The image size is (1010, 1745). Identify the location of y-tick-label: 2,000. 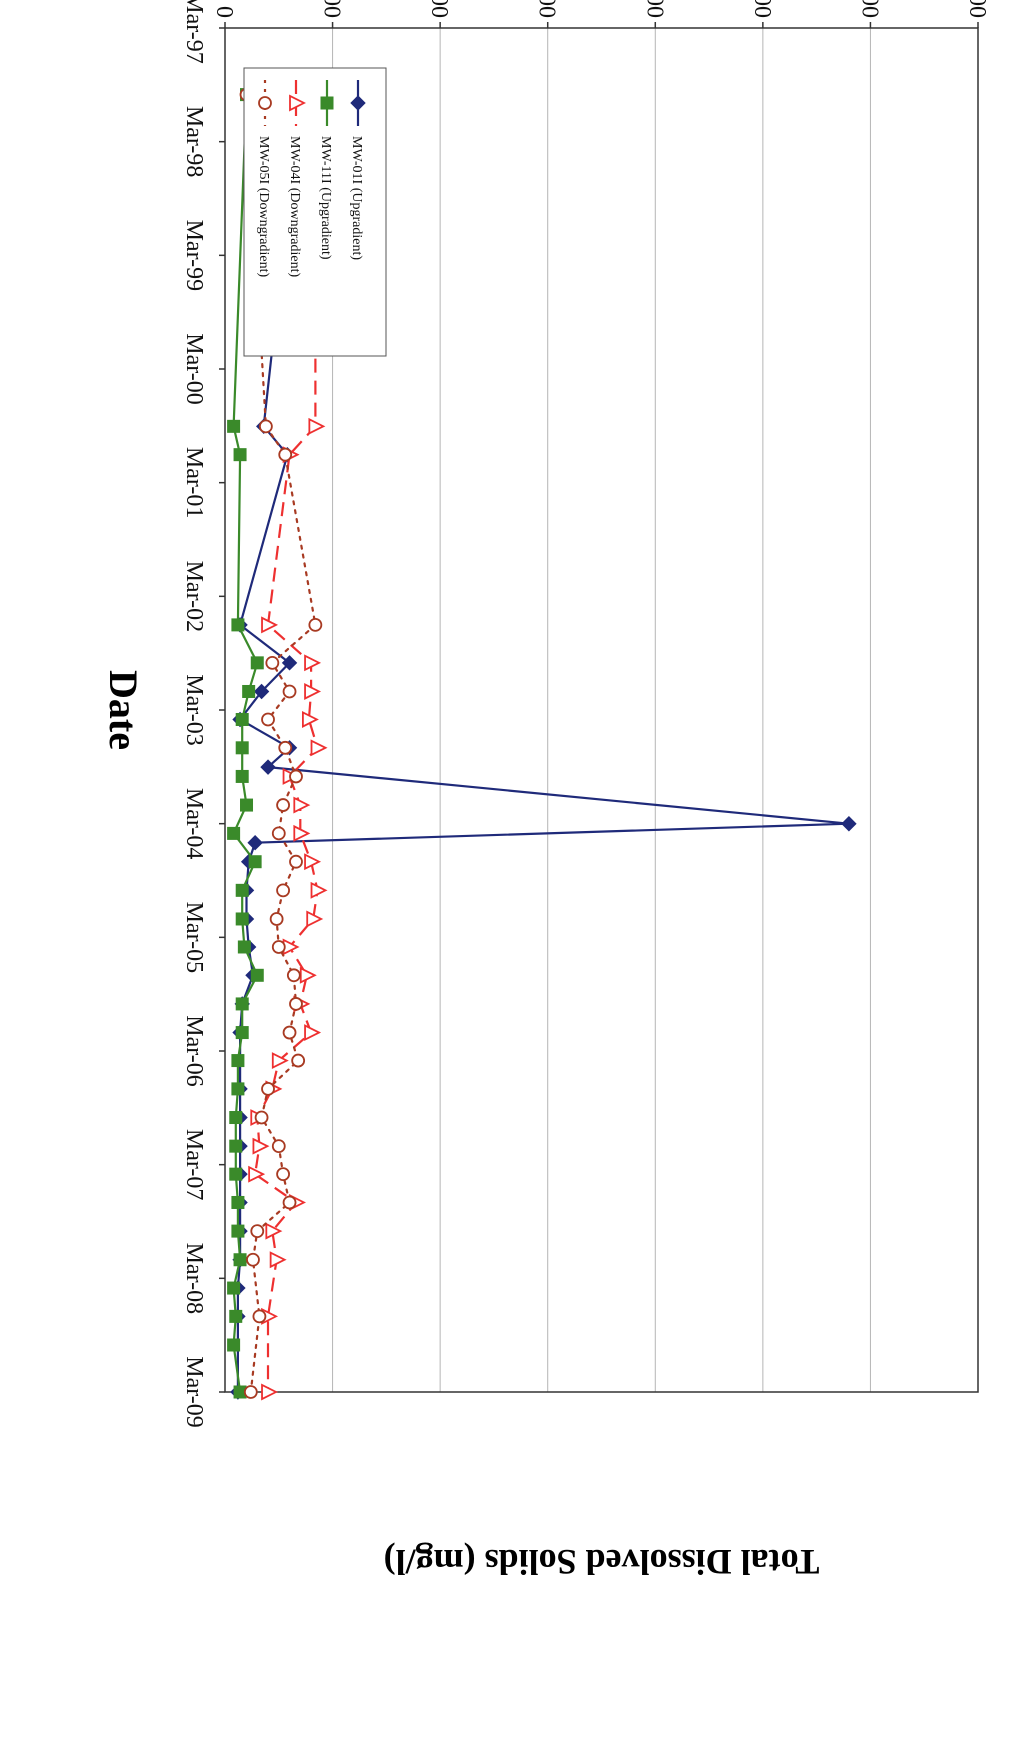
(654, 9).